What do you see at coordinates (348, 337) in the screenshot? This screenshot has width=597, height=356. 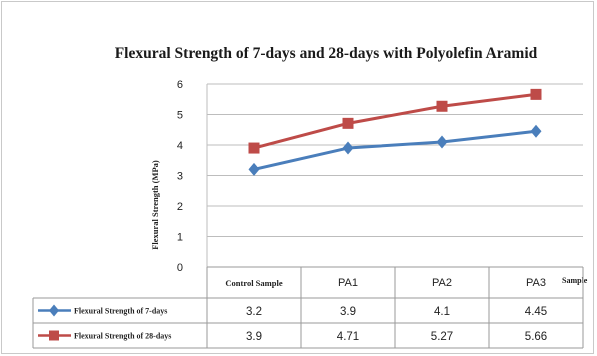 I see `table-value: 4.71` at bounding box center [348, 337].